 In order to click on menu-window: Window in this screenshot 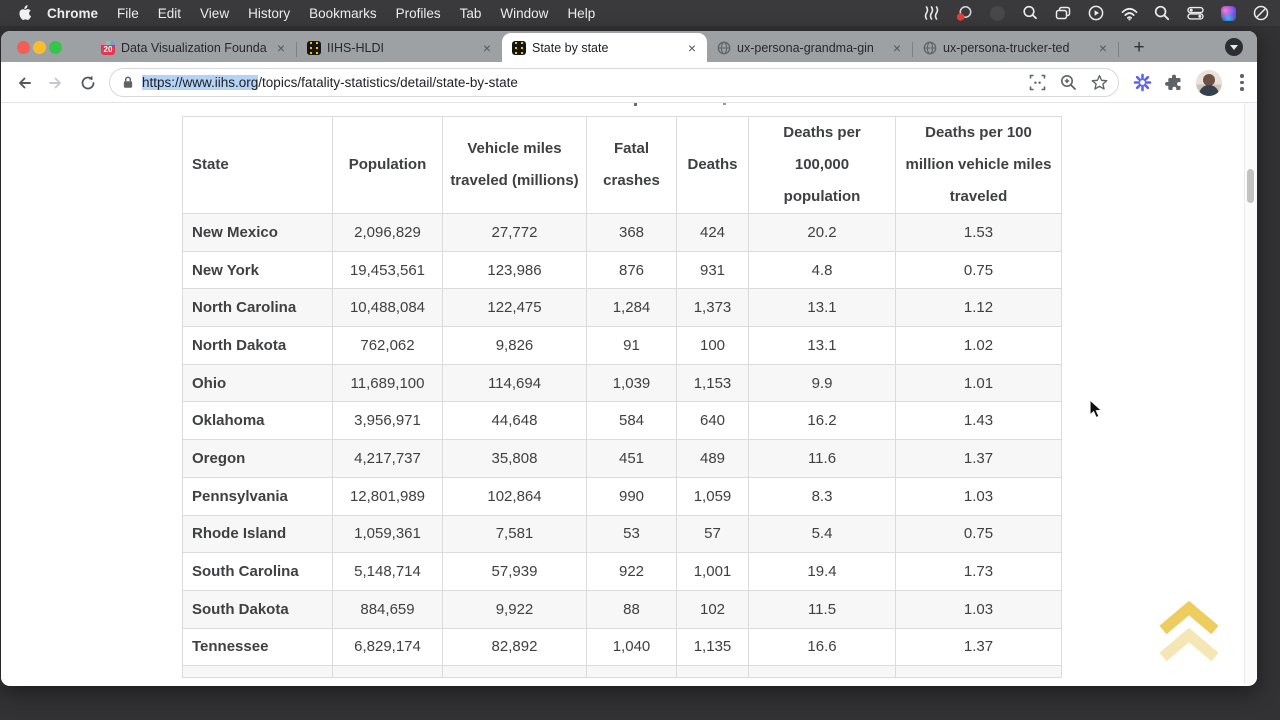, I will do `click(524, 13)`.